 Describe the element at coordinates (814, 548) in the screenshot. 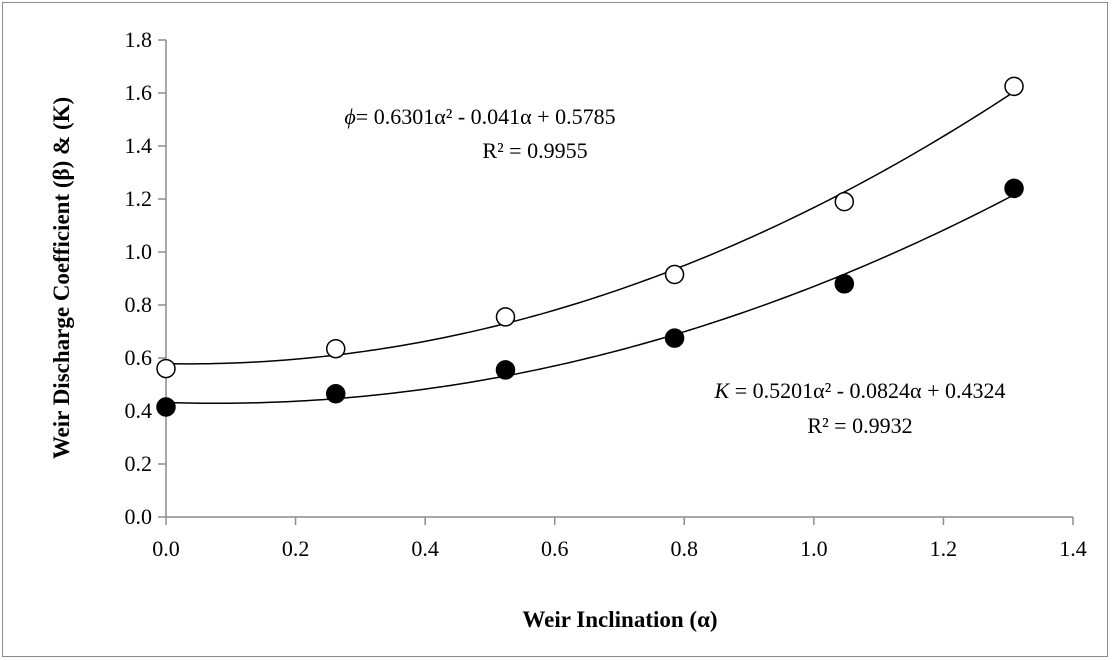

I see `x-tick-label: 1.0` at that location.